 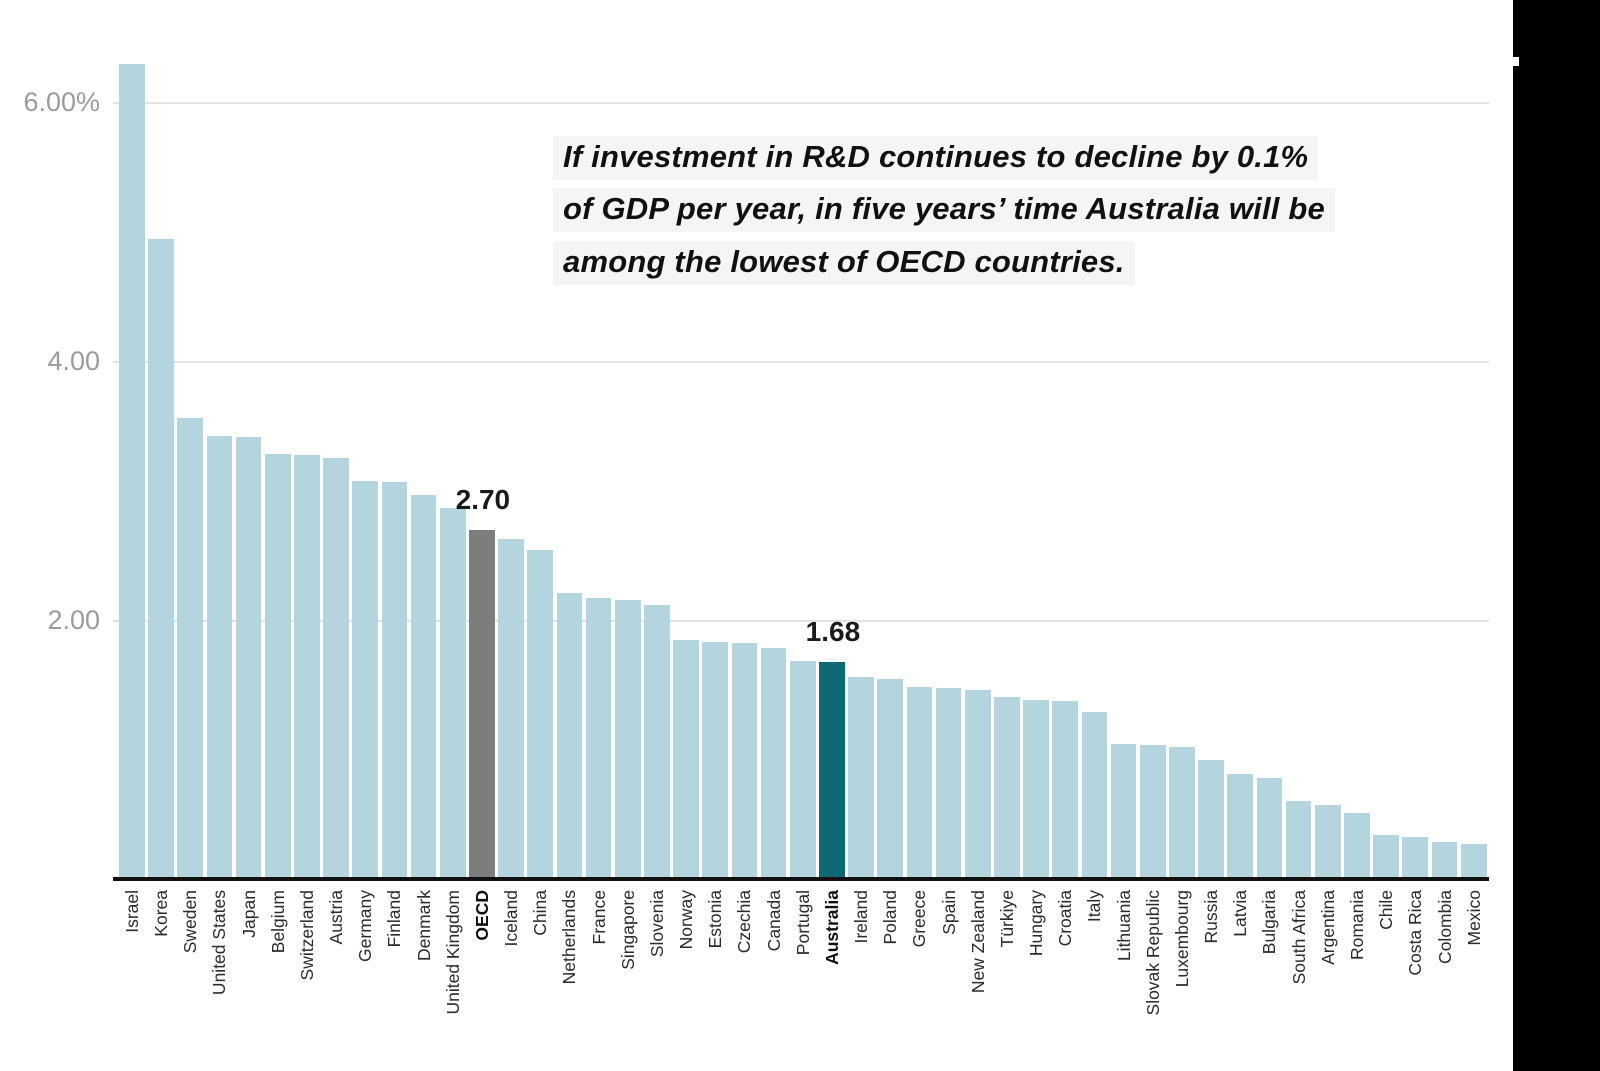 I want to click on x-label-ireland: Ireland, so click(x=861, y=917).